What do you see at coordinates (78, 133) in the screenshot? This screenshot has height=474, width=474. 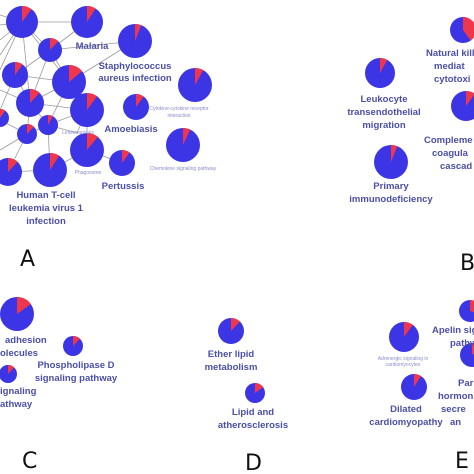 I see `label-leishmaniasis: Leishmaniasis` at bounding box center [78, 133].